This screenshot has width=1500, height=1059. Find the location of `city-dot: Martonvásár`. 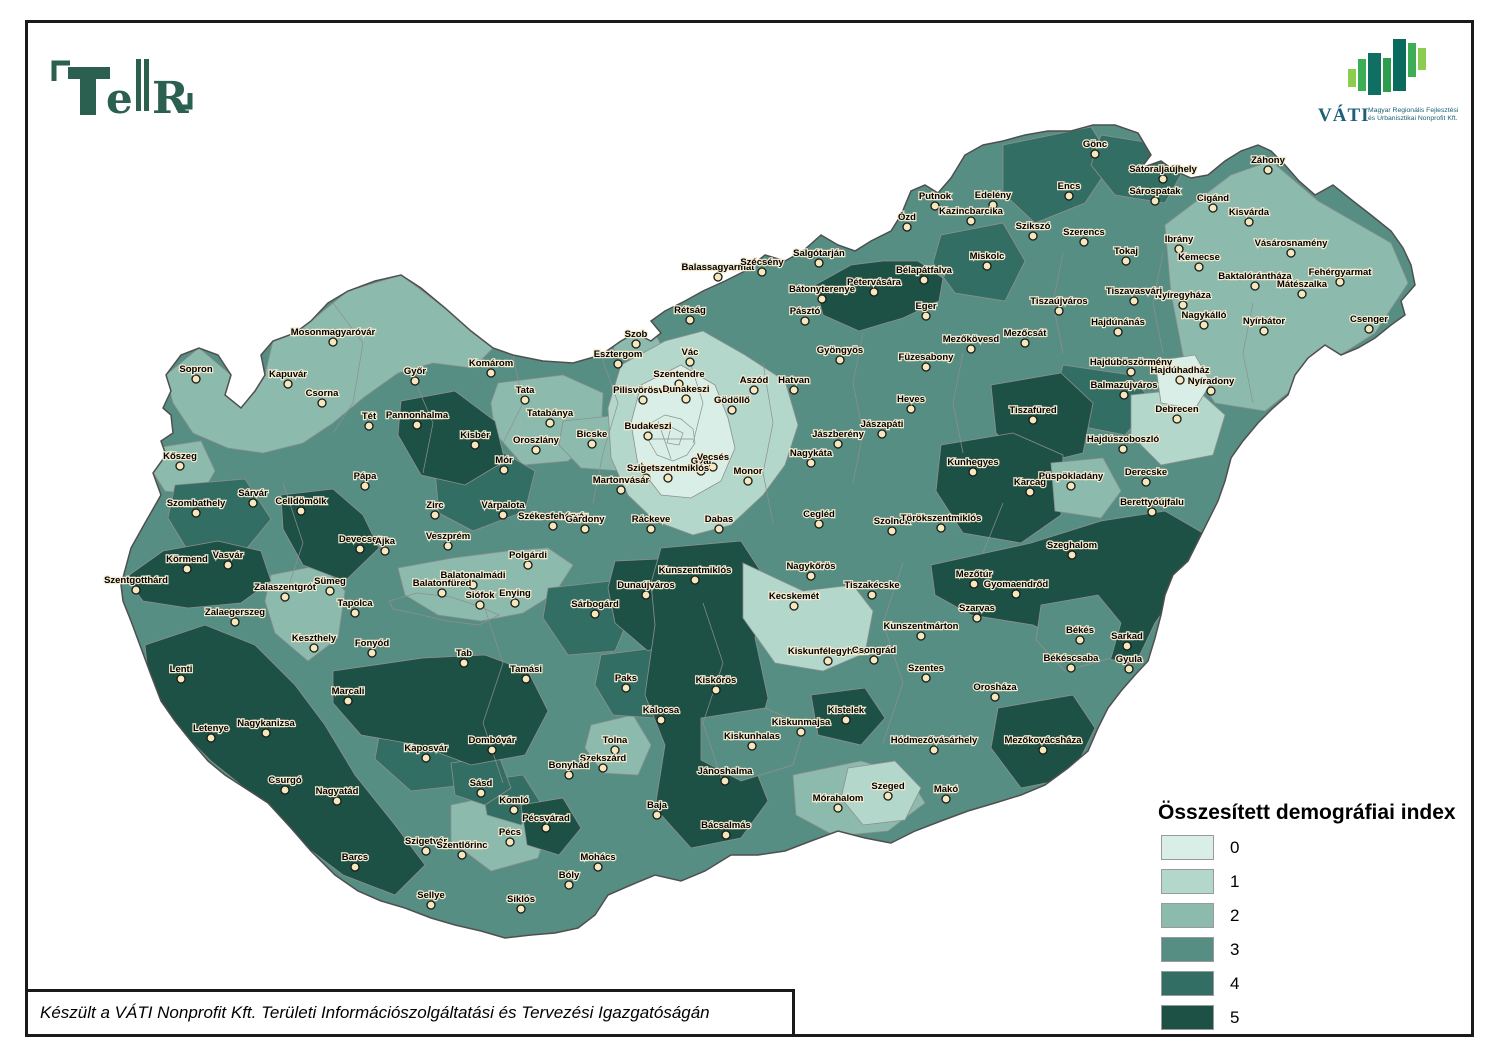

city-dot: Martonvásár is located at coordinates (621, 490).